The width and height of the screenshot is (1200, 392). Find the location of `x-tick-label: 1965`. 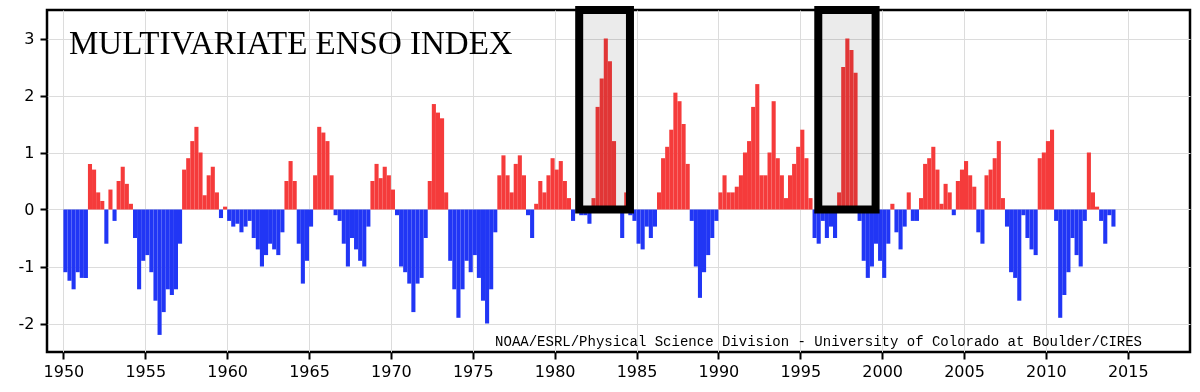

x-tick-label: 1965 is located at coordinates (309, 371).